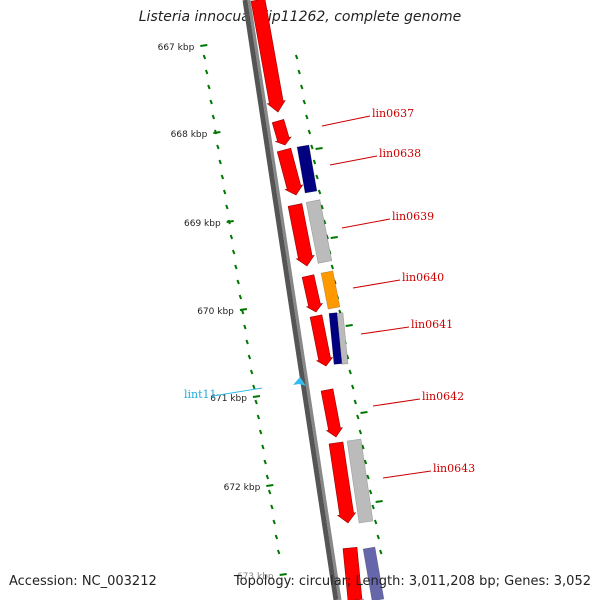 This screenshot has width=600, height=600. What do you see at coordinates (423, 277) in the screenshot?
I see `gene-label-lin0640: lin0640` at bounding box center [423, 277].